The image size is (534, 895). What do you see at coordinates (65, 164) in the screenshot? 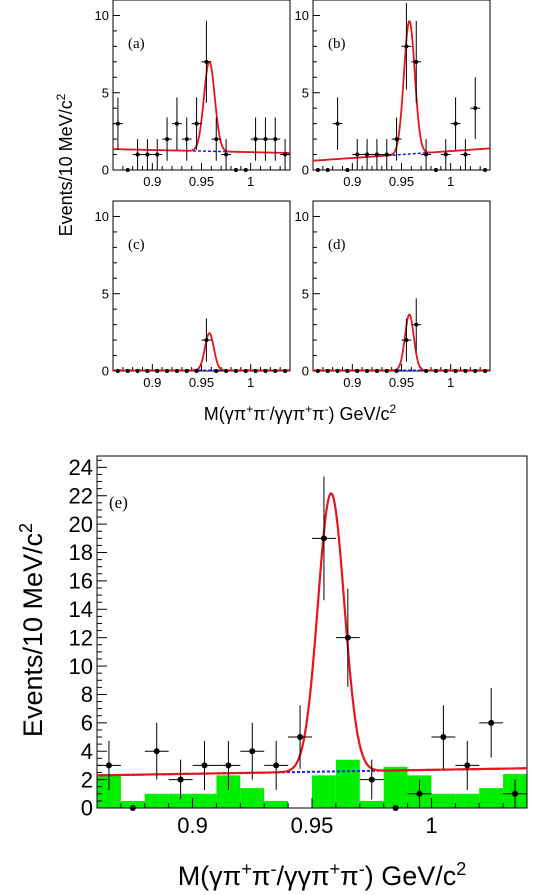
I see `top-y-axis-title: Events/10 MeV/c2` at bounding box center [65, 164].